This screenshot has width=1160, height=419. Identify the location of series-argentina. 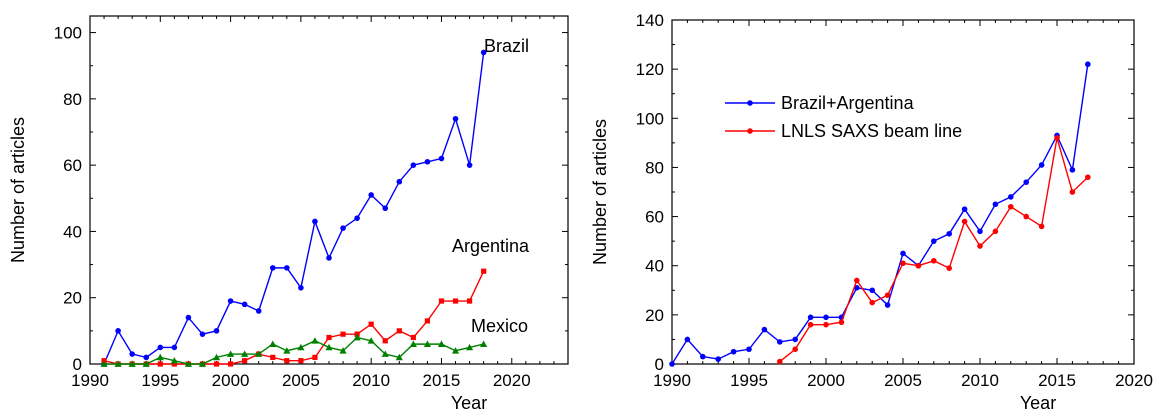
(294, 317).